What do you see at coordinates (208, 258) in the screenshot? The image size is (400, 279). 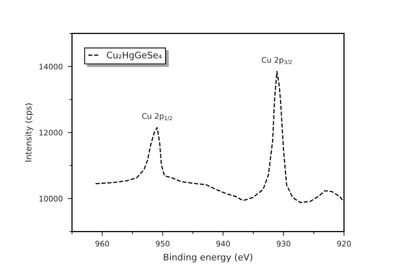 I see `x-axis-title: Binding energy (eV)` at bounding box center [208, 258].